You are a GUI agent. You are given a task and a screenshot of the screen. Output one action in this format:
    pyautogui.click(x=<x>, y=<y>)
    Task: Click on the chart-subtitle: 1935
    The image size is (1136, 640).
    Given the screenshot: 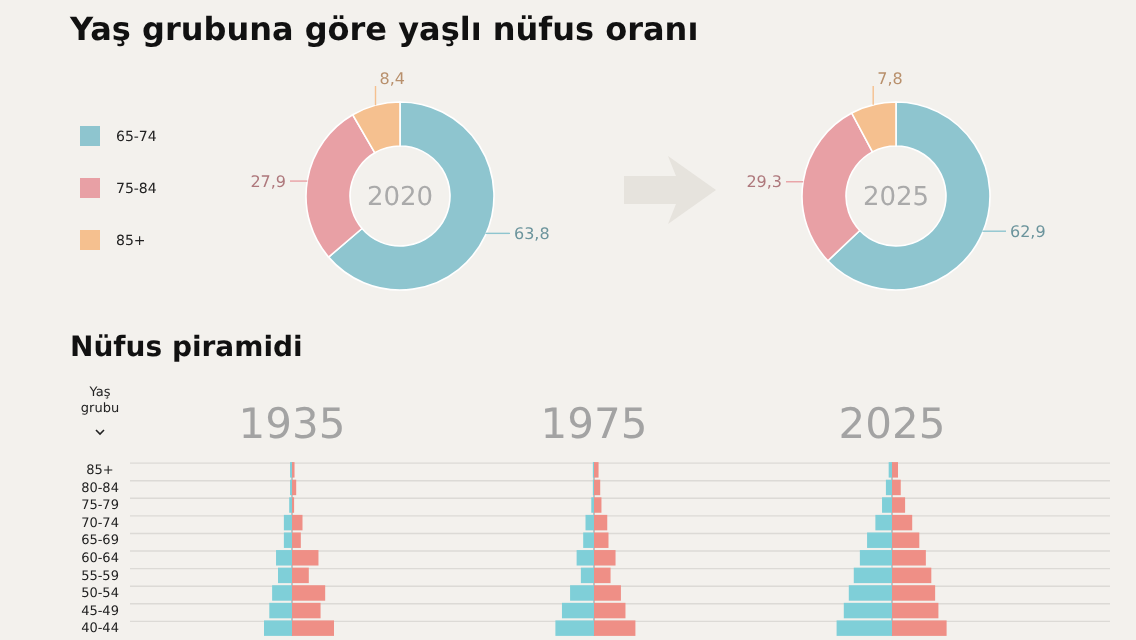 What is the action you would take?
    pyautogui.click(x=292, y=424)
    